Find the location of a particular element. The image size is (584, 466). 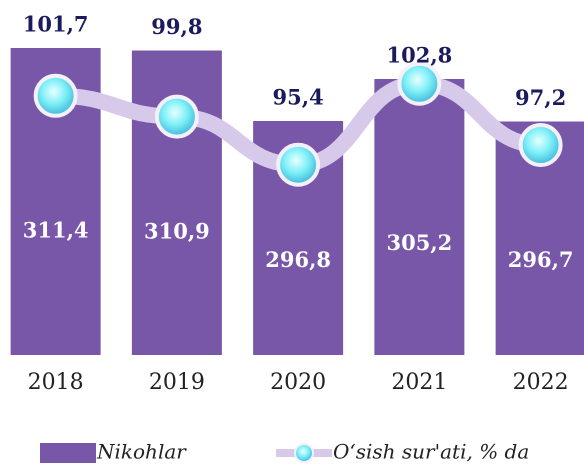

legend-swatch is located at coordinates (68, 453).